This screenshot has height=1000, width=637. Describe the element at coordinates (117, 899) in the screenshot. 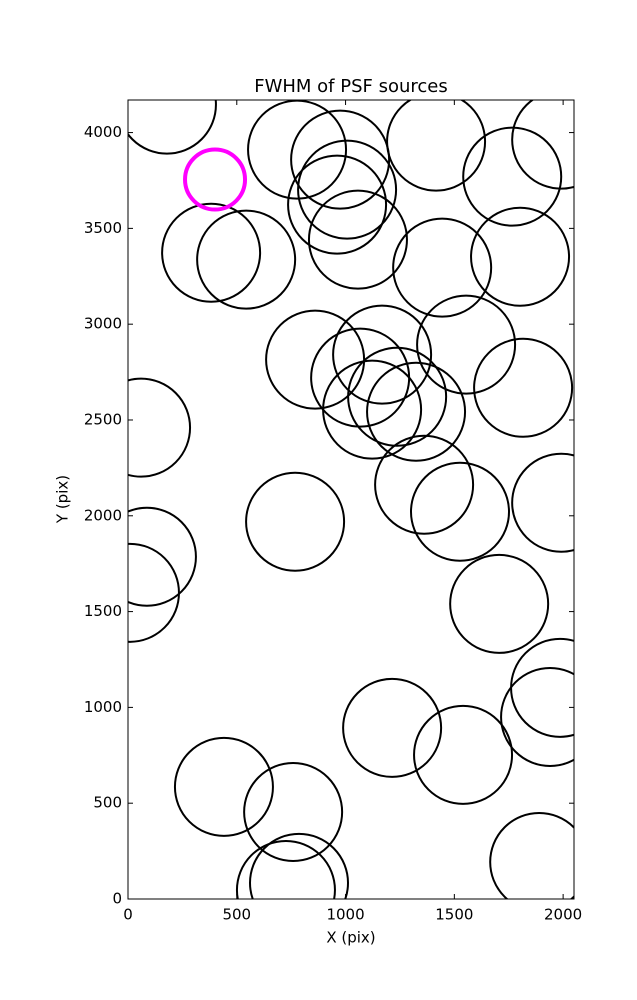

I see `y-tick-label: 0` at that location.